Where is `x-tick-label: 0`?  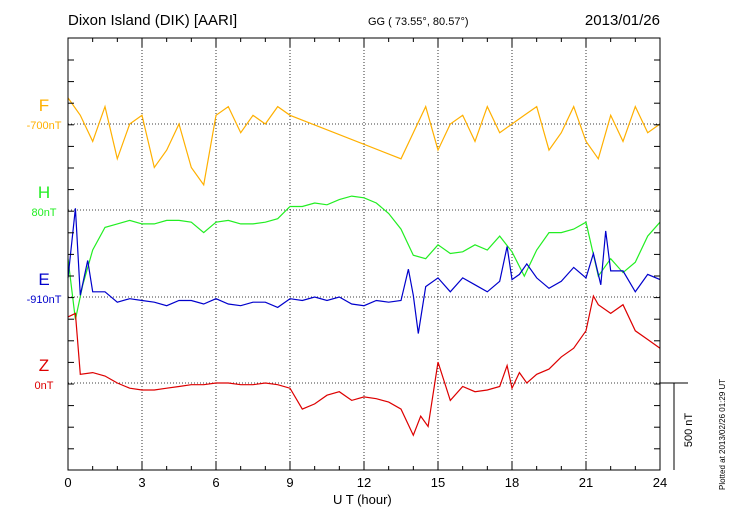 x-tick-label: 0 is located at coordinates (67, 482).